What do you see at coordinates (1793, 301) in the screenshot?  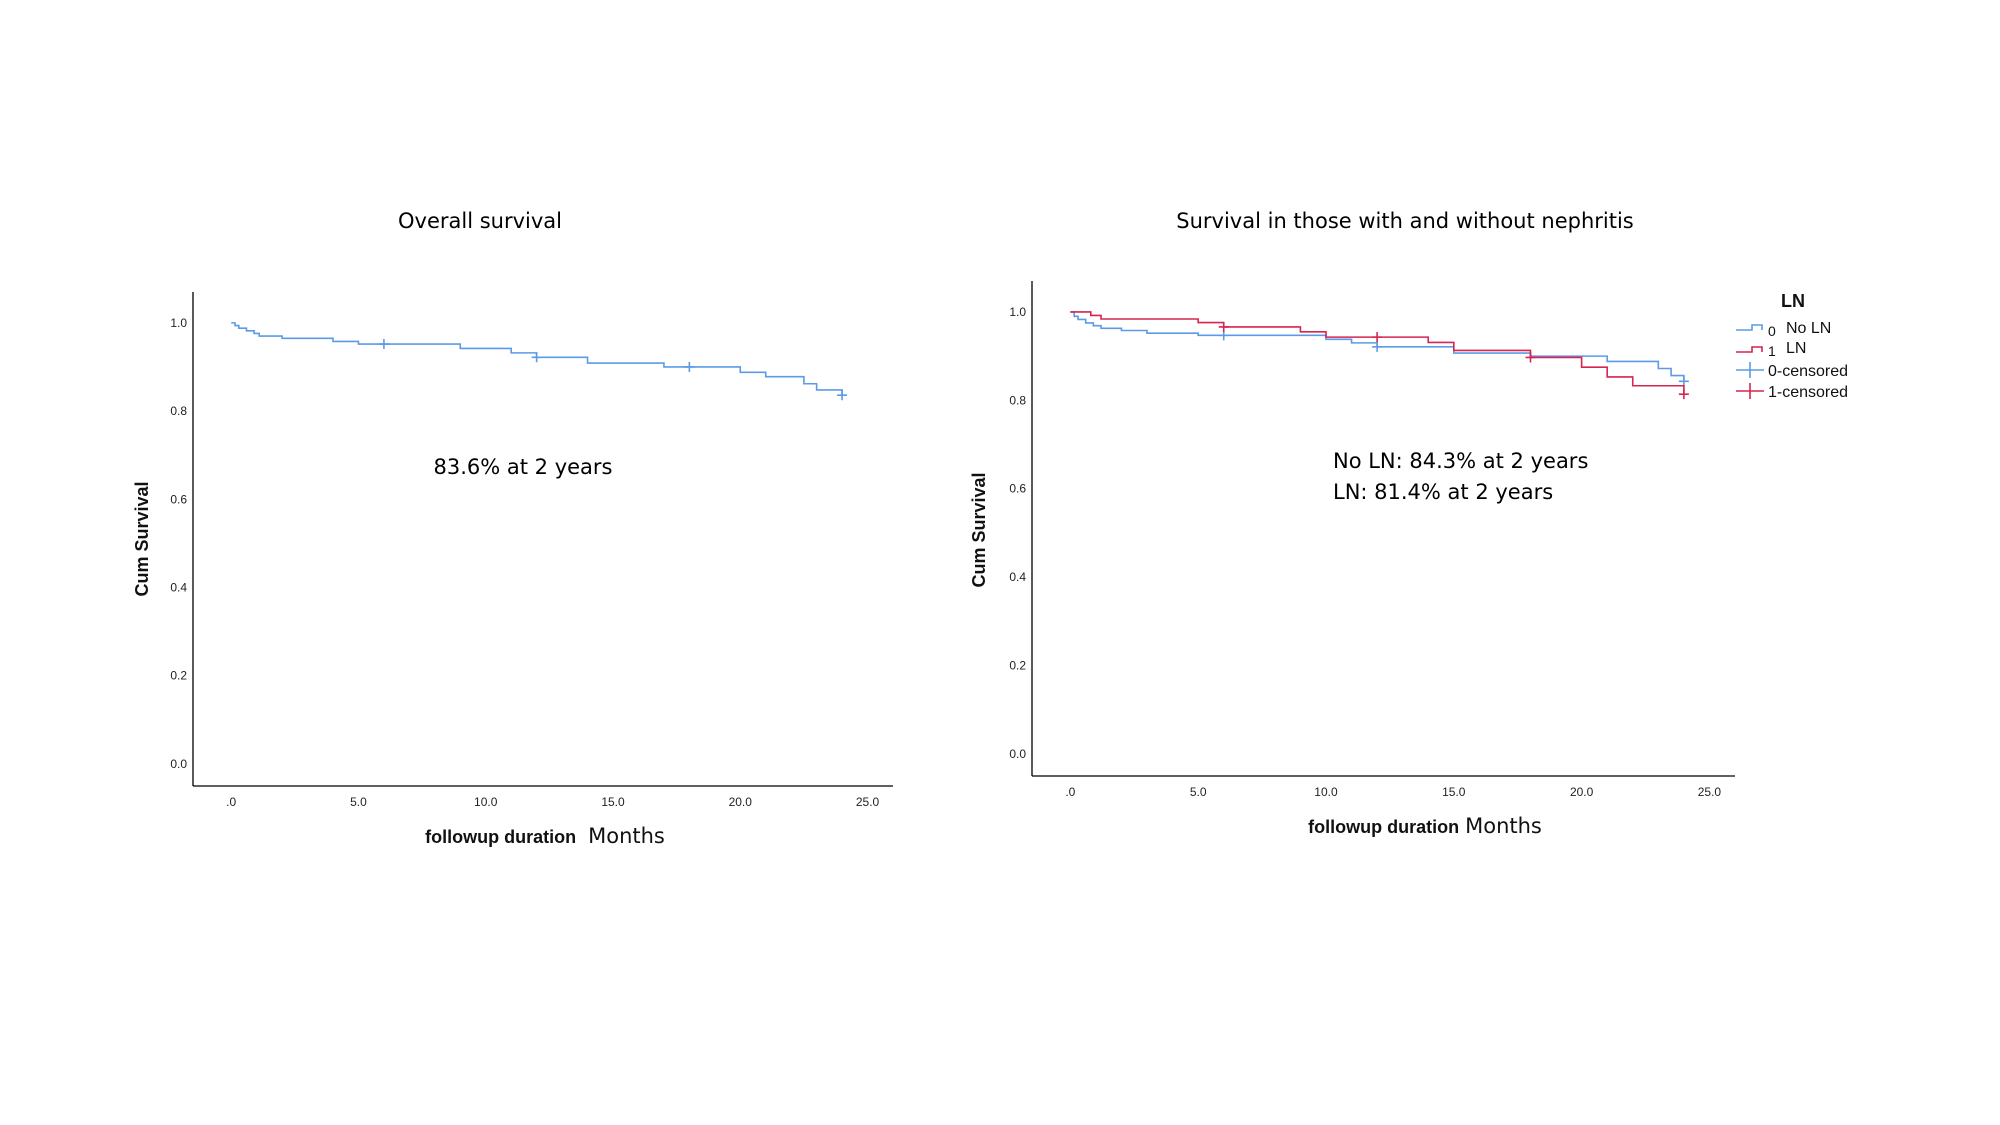 I see `legend-title: LN` at bounding box center [1793, 301].